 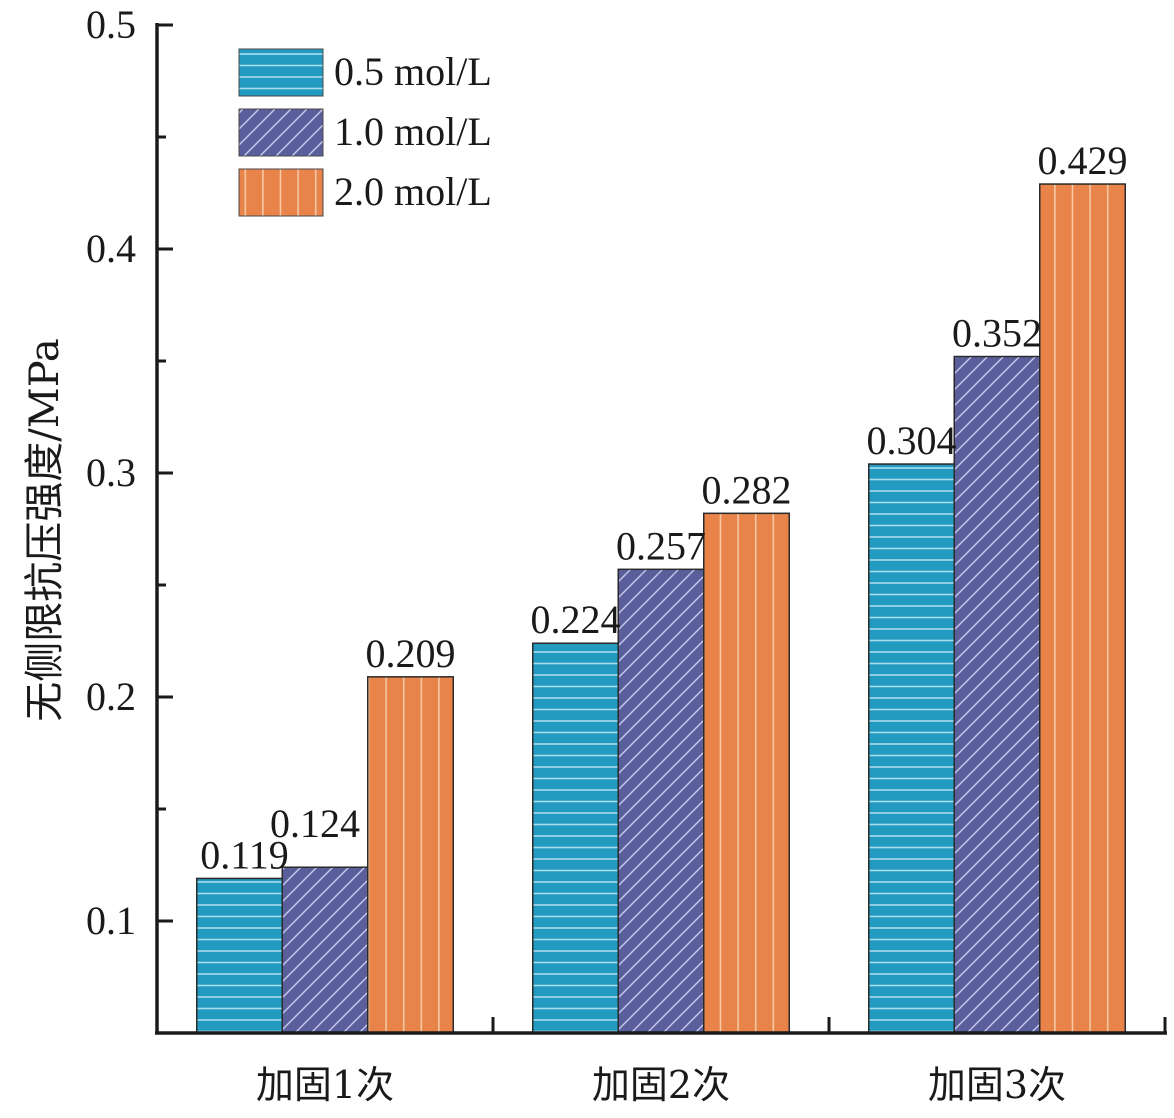 What do you see at coordinates (111, 696) in the screenshot?
I see `y-tick-label: 0.2` at bounding box center [111, 696].